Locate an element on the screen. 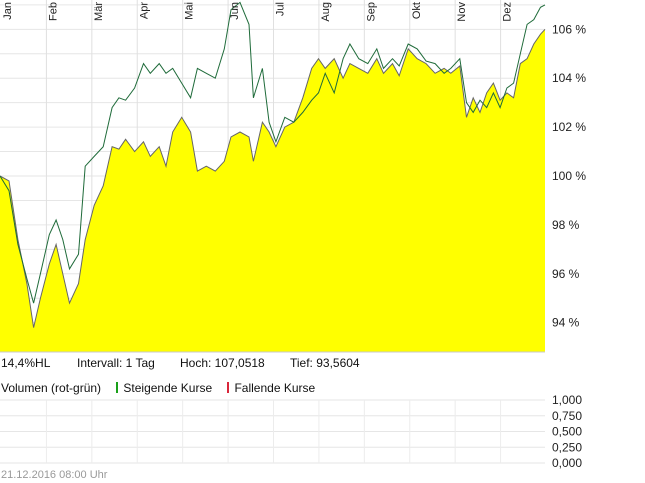 The height and width of the screenshot is (483, 645). month-label: Dez is located at coordinates (508, 12).